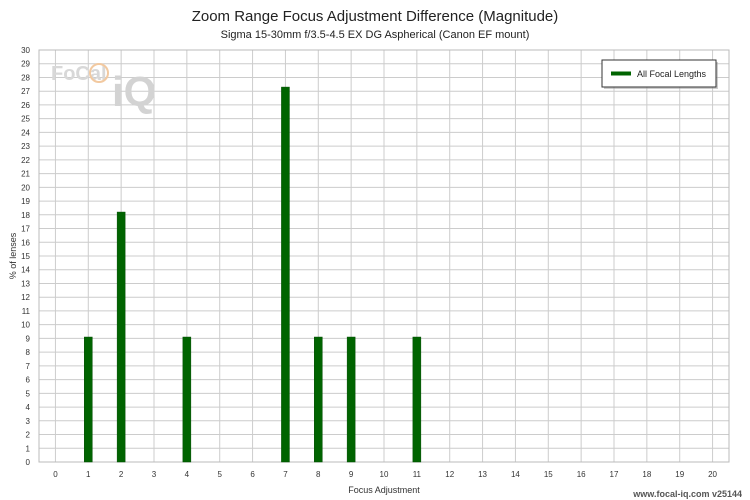 The image size is (750, 500). Describe the element at coordinates (55, 474) in the screenshot. I see `x-tick-label: 0` at that location.